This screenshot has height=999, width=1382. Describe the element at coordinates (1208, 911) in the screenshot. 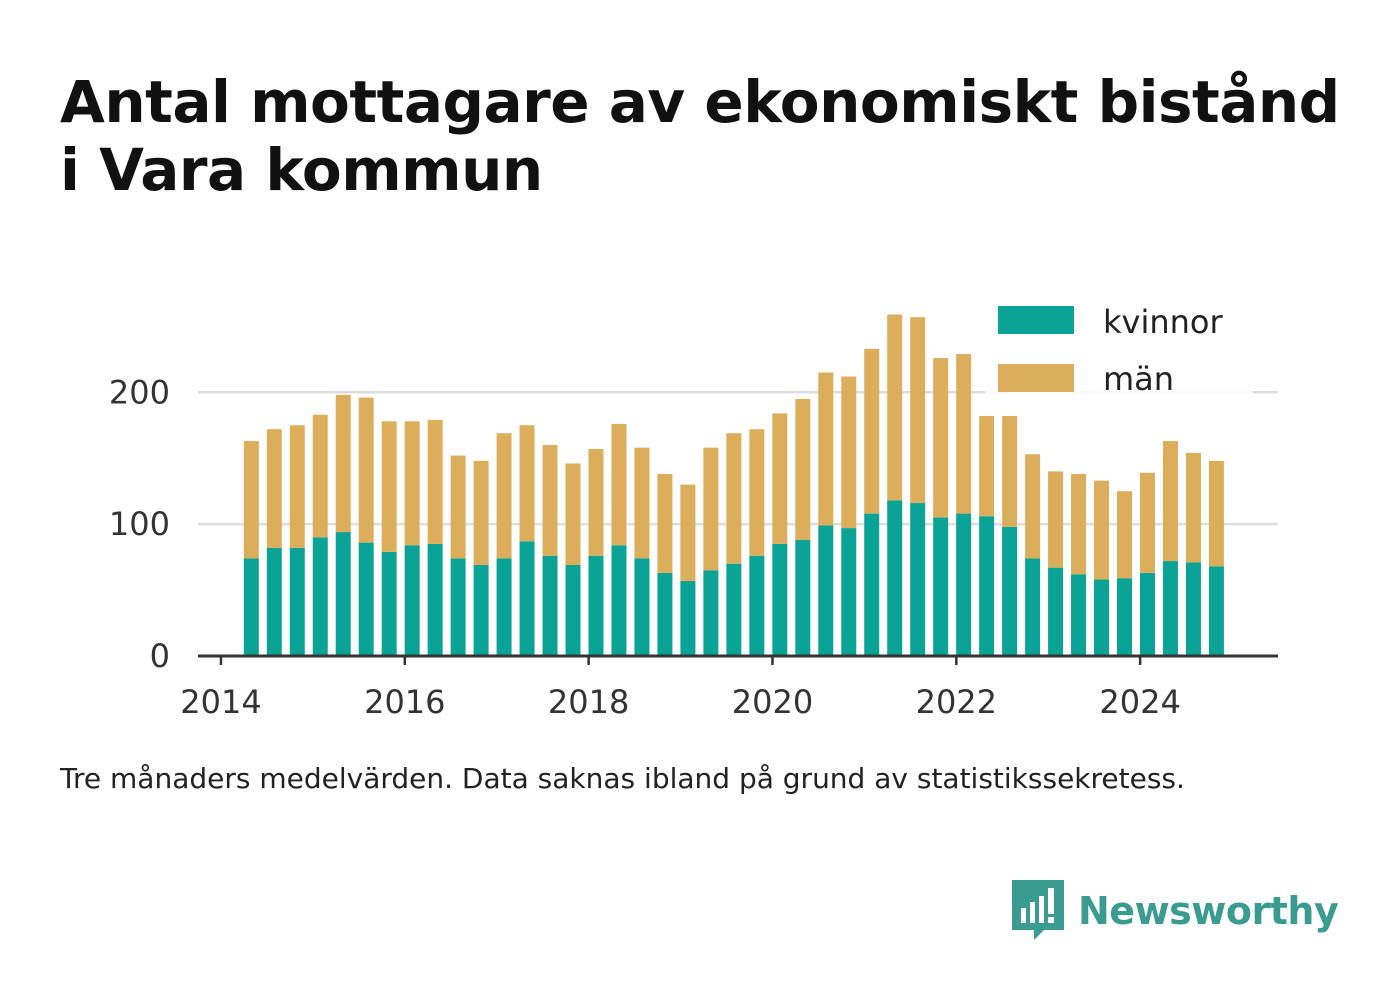

I see `brand-name: Newsworthy` at that location.